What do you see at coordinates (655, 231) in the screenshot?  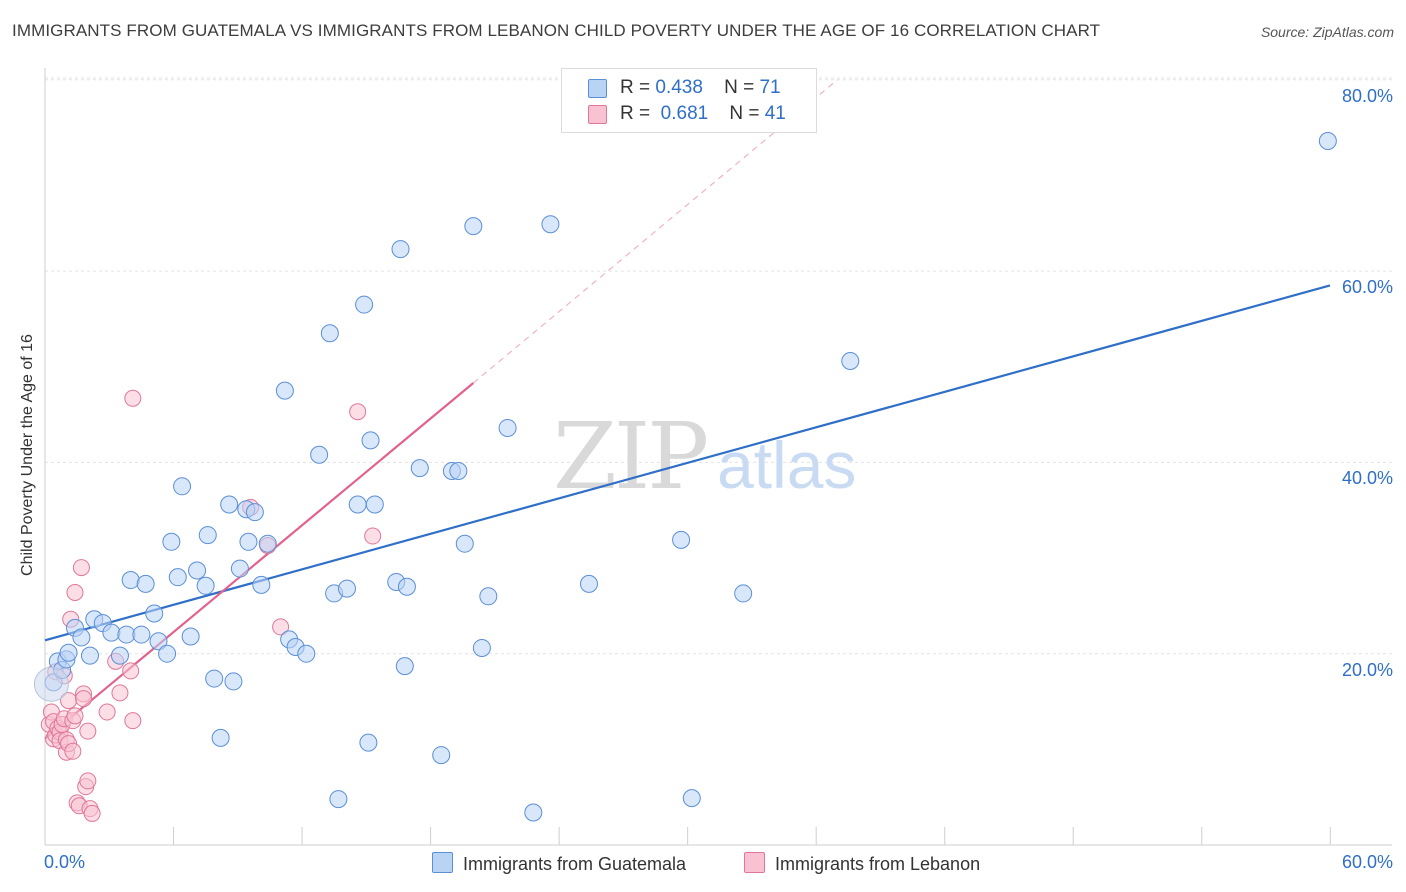 I see `lebanon-trend-extension` at bounding box center [655, 231].